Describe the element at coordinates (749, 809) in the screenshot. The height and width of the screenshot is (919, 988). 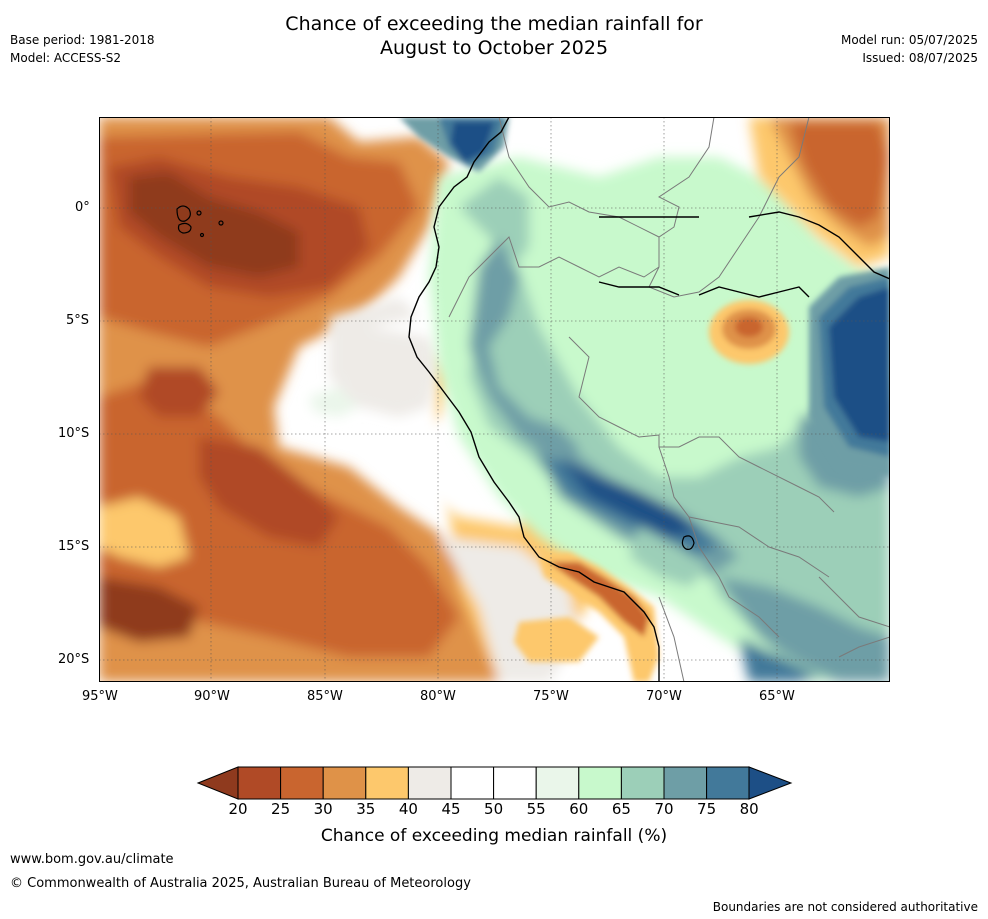
I see `colorbar-tick-label: 80` at that location.